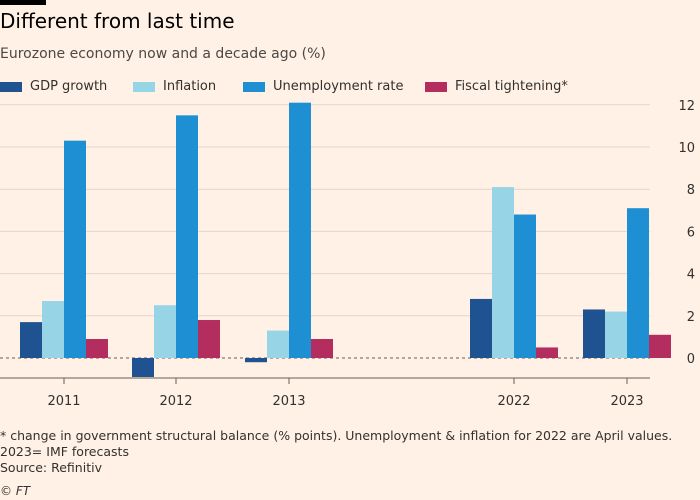  I want to click on y-tick-label: 10, so click(686, 148).